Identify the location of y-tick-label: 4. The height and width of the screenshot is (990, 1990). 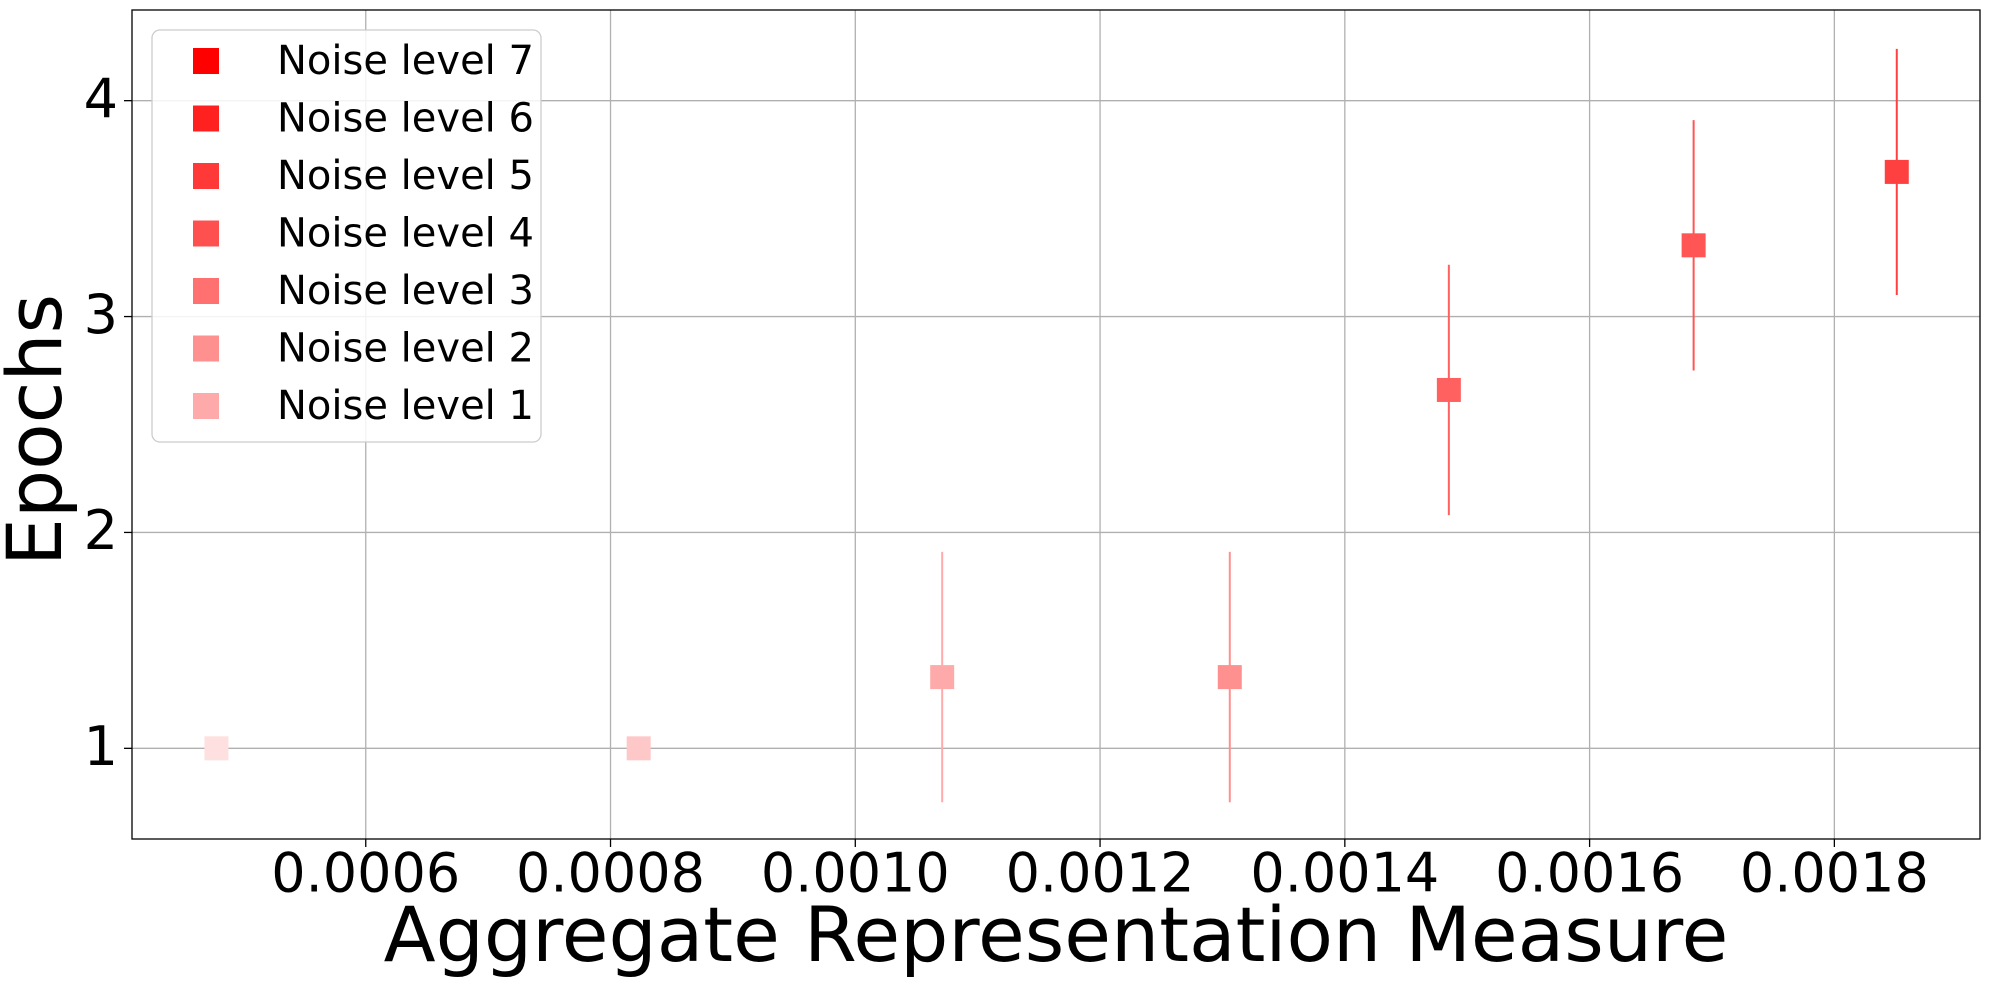
(101, 98).